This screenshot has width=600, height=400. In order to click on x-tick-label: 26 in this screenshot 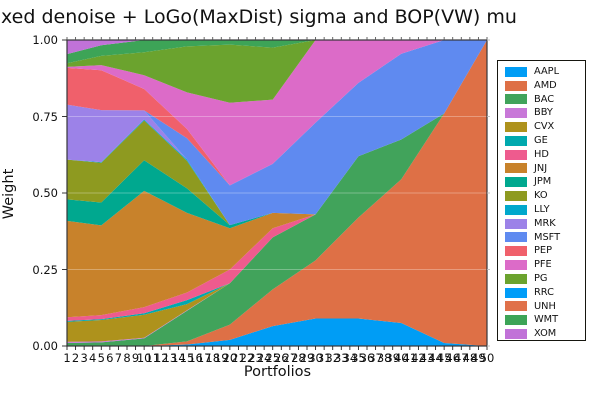, I will do `click(281, 358)`.